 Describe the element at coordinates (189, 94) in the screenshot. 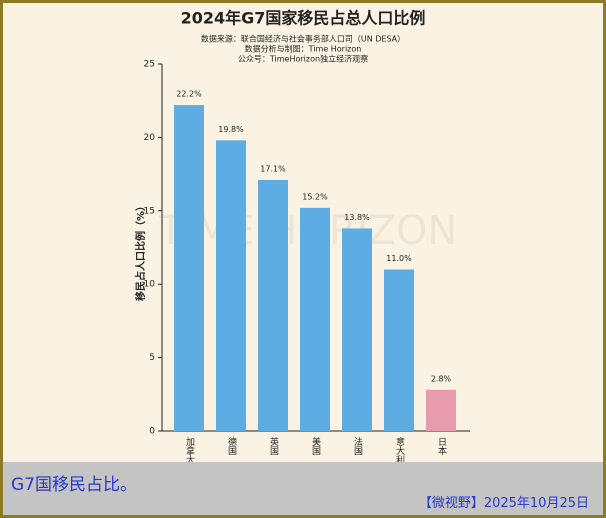

I see `value-label: 22.2%` at that location.